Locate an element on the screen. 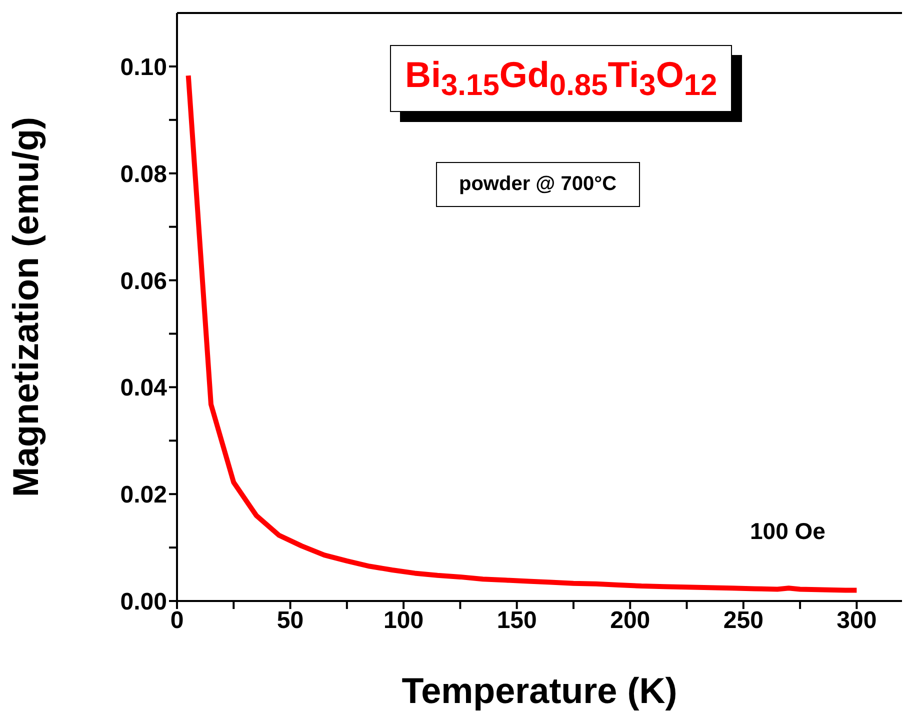 The width and height of the screenshot is (906, 727). y-tick-label: 0.08 is located at coordinates (143, 174).